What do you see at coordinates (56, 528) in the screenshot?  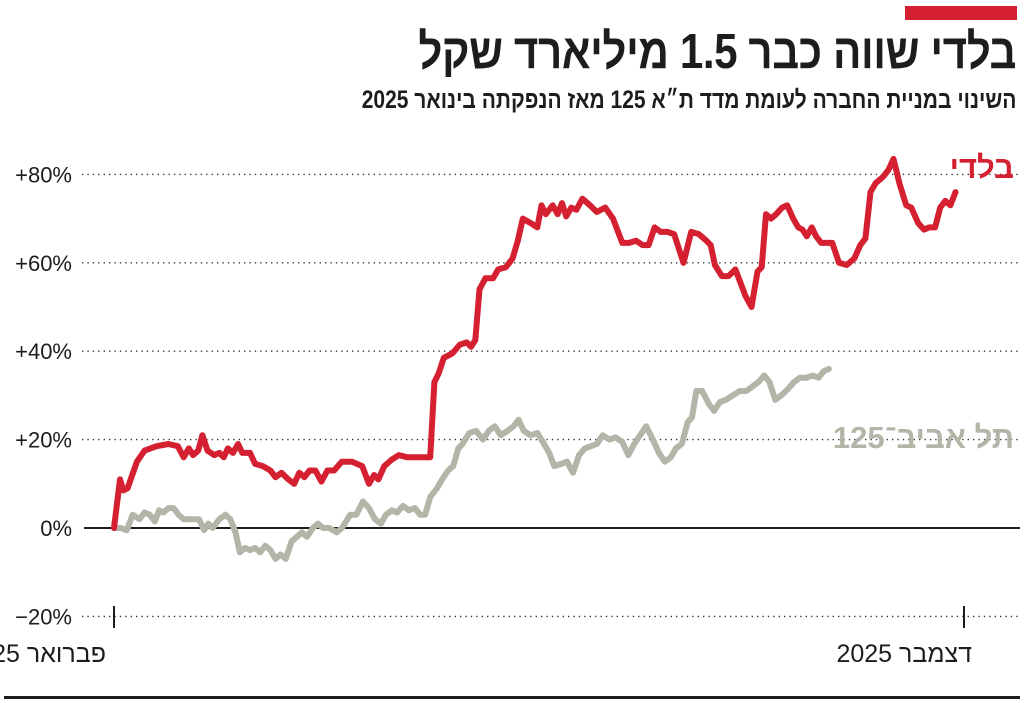 I see `y-tick-label: 0%` at bounding box center [56, 528].